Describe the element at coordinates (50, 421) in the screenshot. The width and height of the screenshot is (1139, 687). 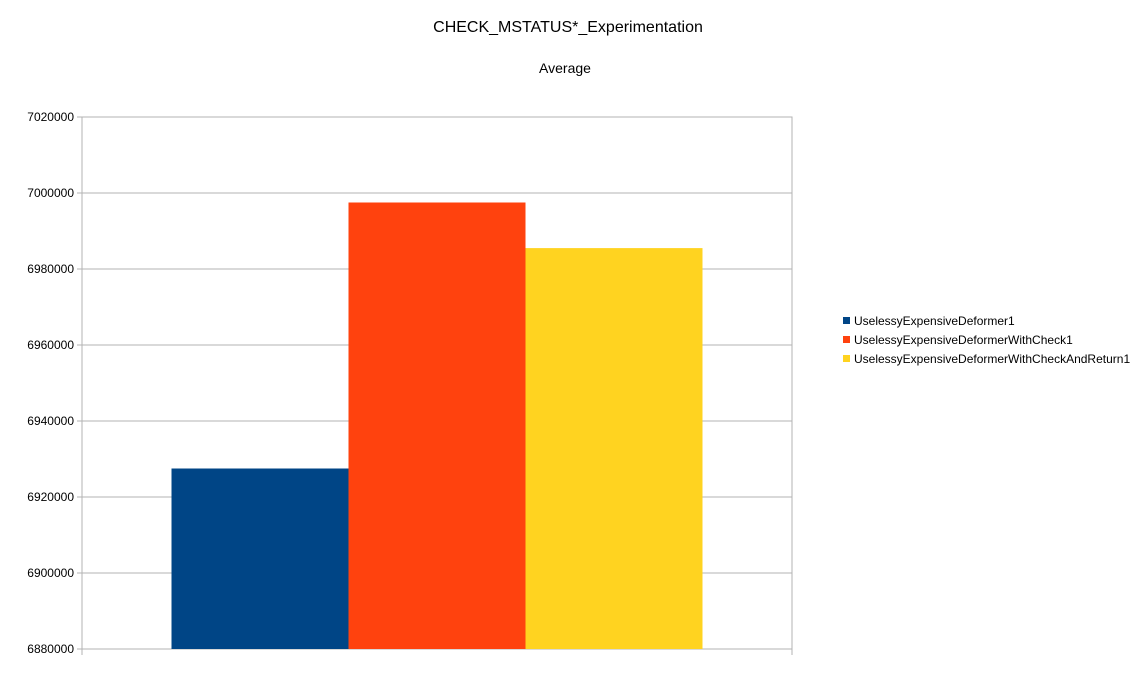
I see `y-tick-label: 6940000` at that location.